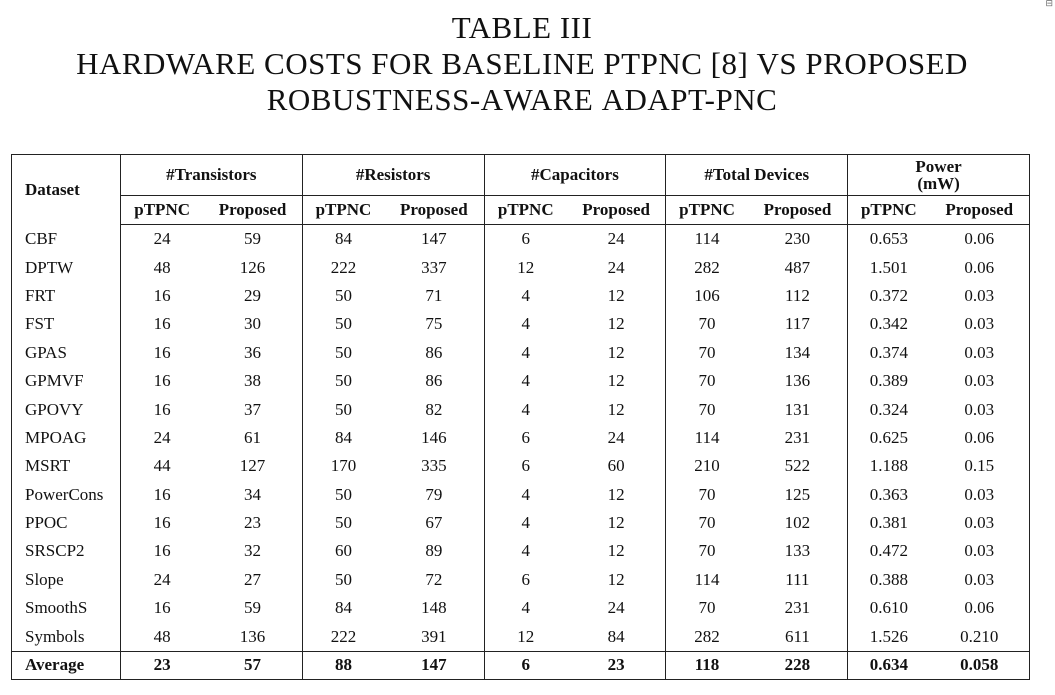 The image size is (1055, 695). Describe the element at coordinates (888, 551) in the screenshot. I see `value-cell: 0.472` at that location.